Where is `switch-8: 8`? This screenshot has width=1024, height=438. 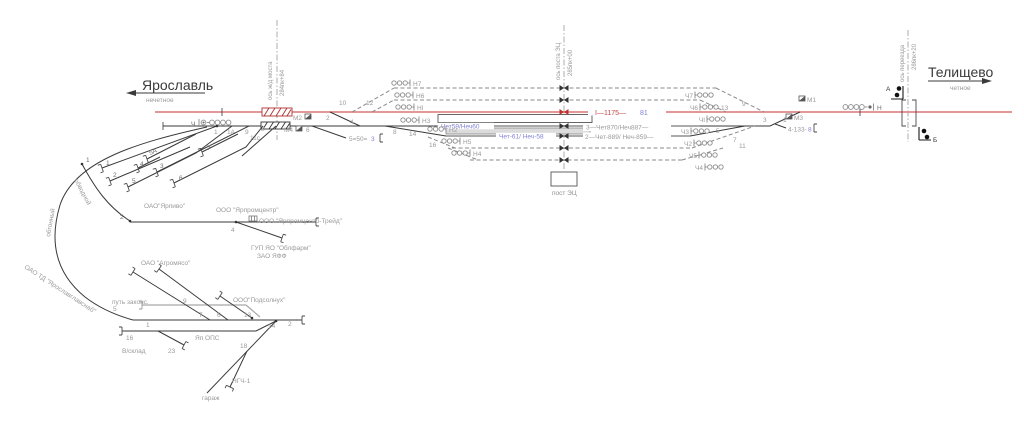
switch-8: 8 is located at coordinates (263, 129).